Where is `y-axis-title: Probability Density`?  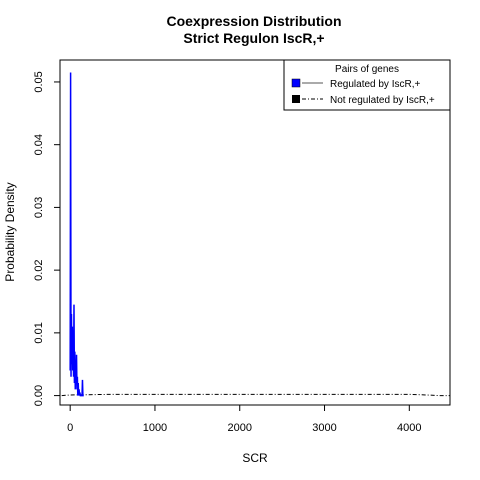 y-axis-title: Probability Density is located at coordinates (10, 231).